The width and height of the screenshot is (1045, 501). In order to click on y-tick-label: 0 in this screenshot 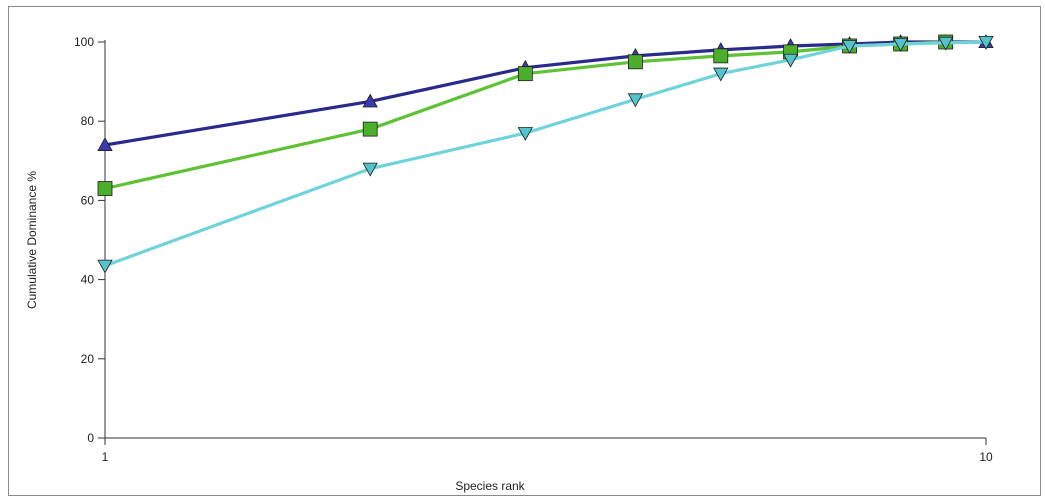, I will do `click(90, 438)`.